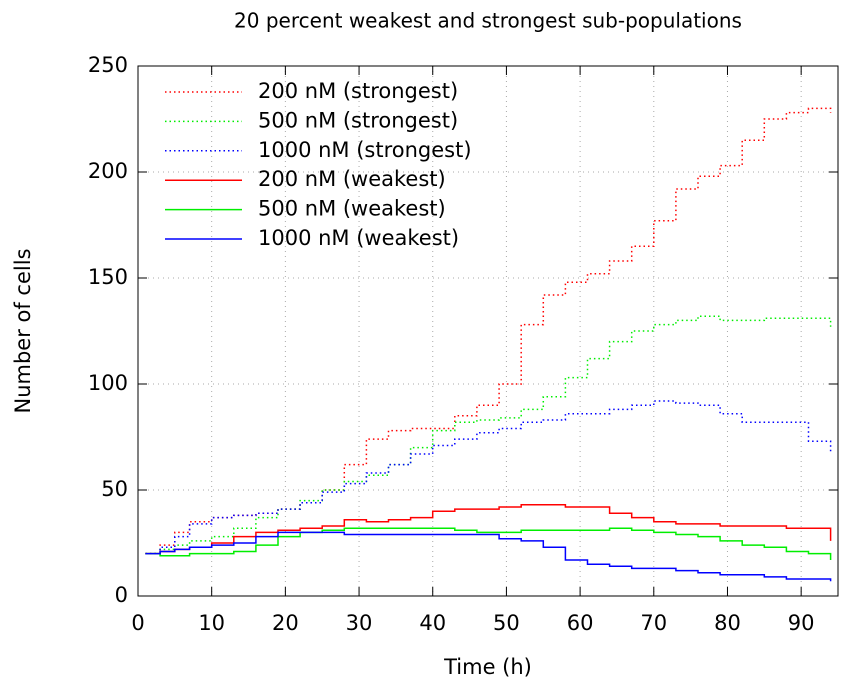 The height and width of the screenshot is (685, 841). Describe the element at coordinates (506, 623) in the screenshot. I see `x-tick-label: 50` at that location.